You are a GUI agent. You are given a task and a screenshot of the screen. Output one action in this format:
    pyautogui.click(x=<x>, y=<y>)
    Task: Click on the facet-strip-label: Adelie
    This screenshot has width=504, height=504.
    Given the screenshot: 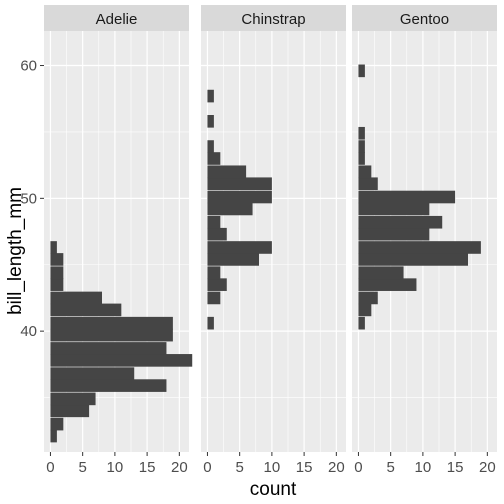 What is the action you would take?
    pyautogui.click(x=117, y=19)
    